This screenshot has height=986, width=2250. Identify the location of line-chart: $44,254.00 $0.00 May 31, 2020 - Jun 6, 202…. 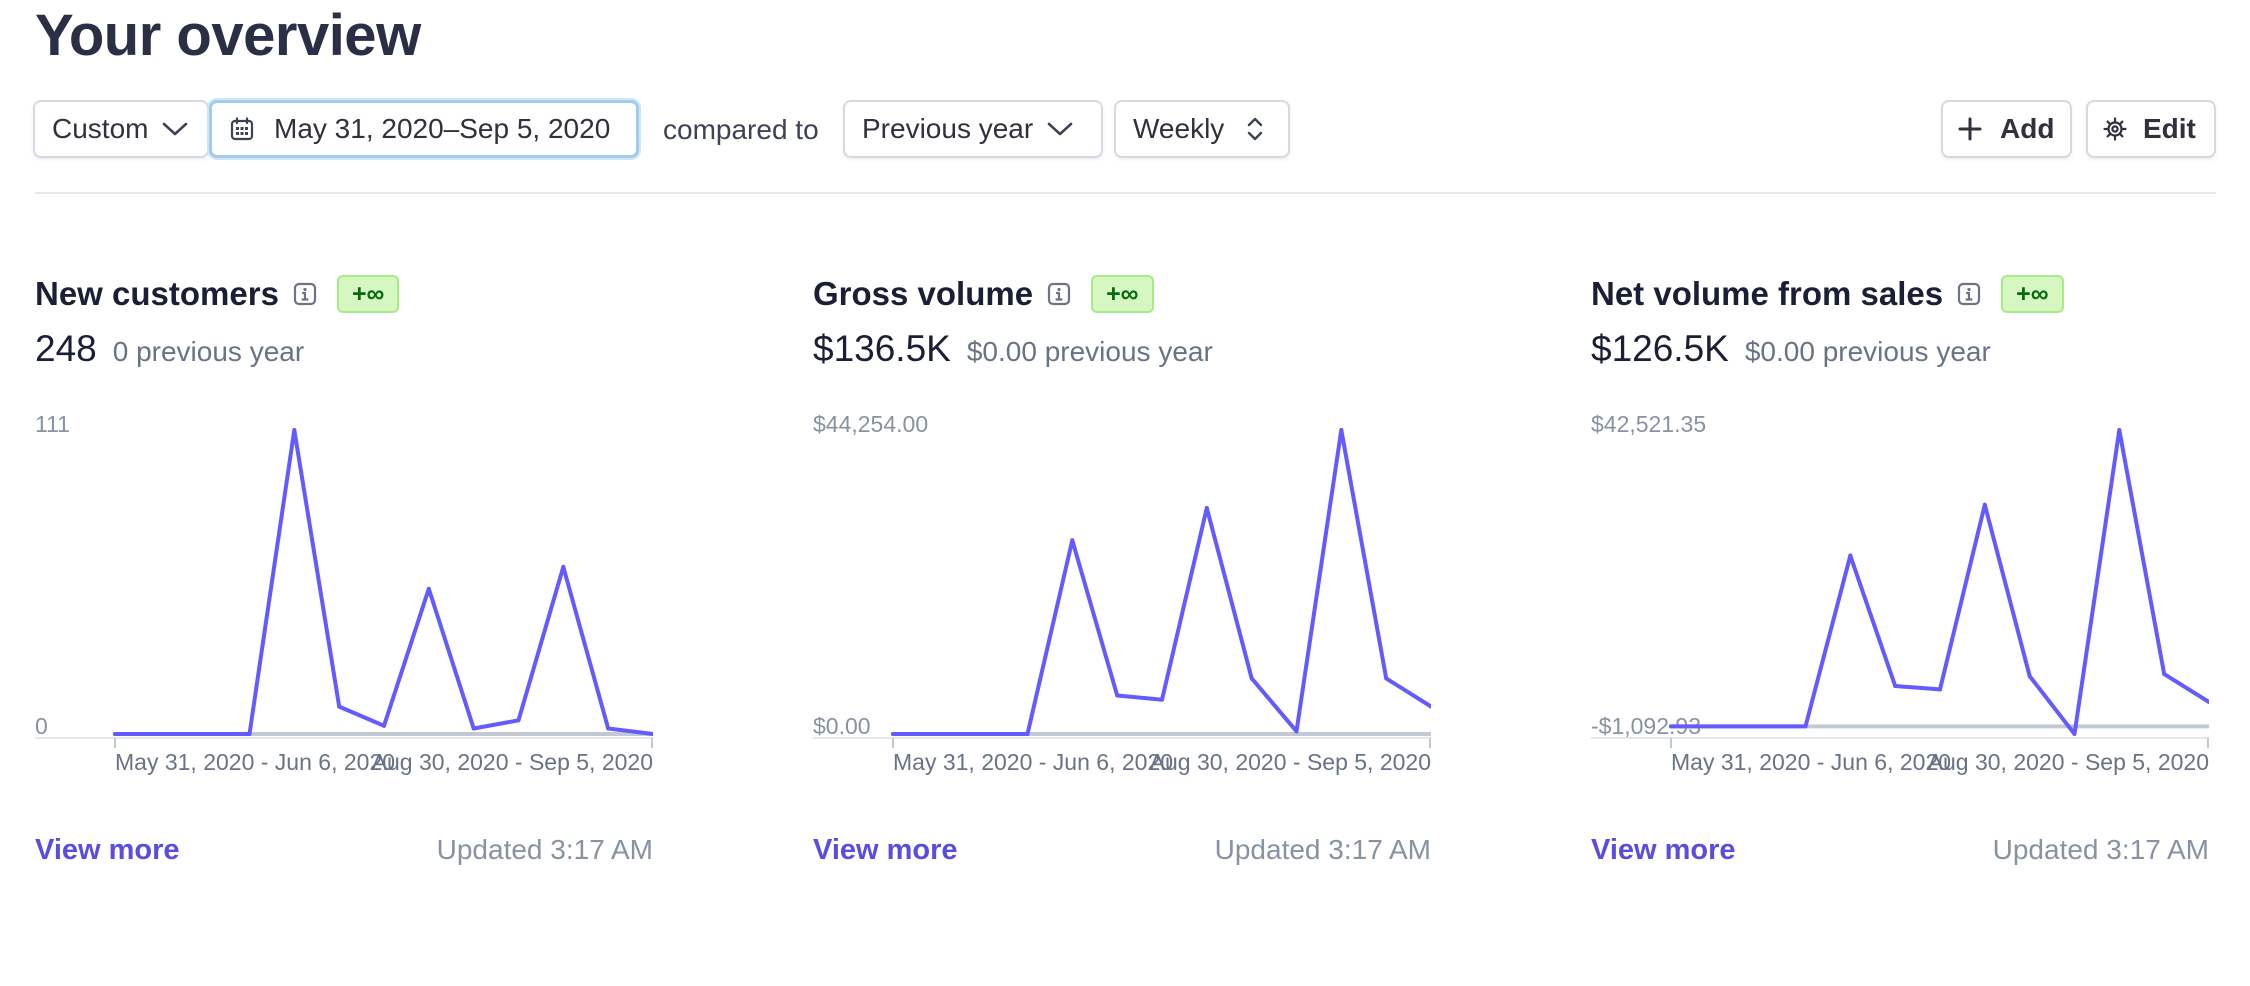
(1122, 612).